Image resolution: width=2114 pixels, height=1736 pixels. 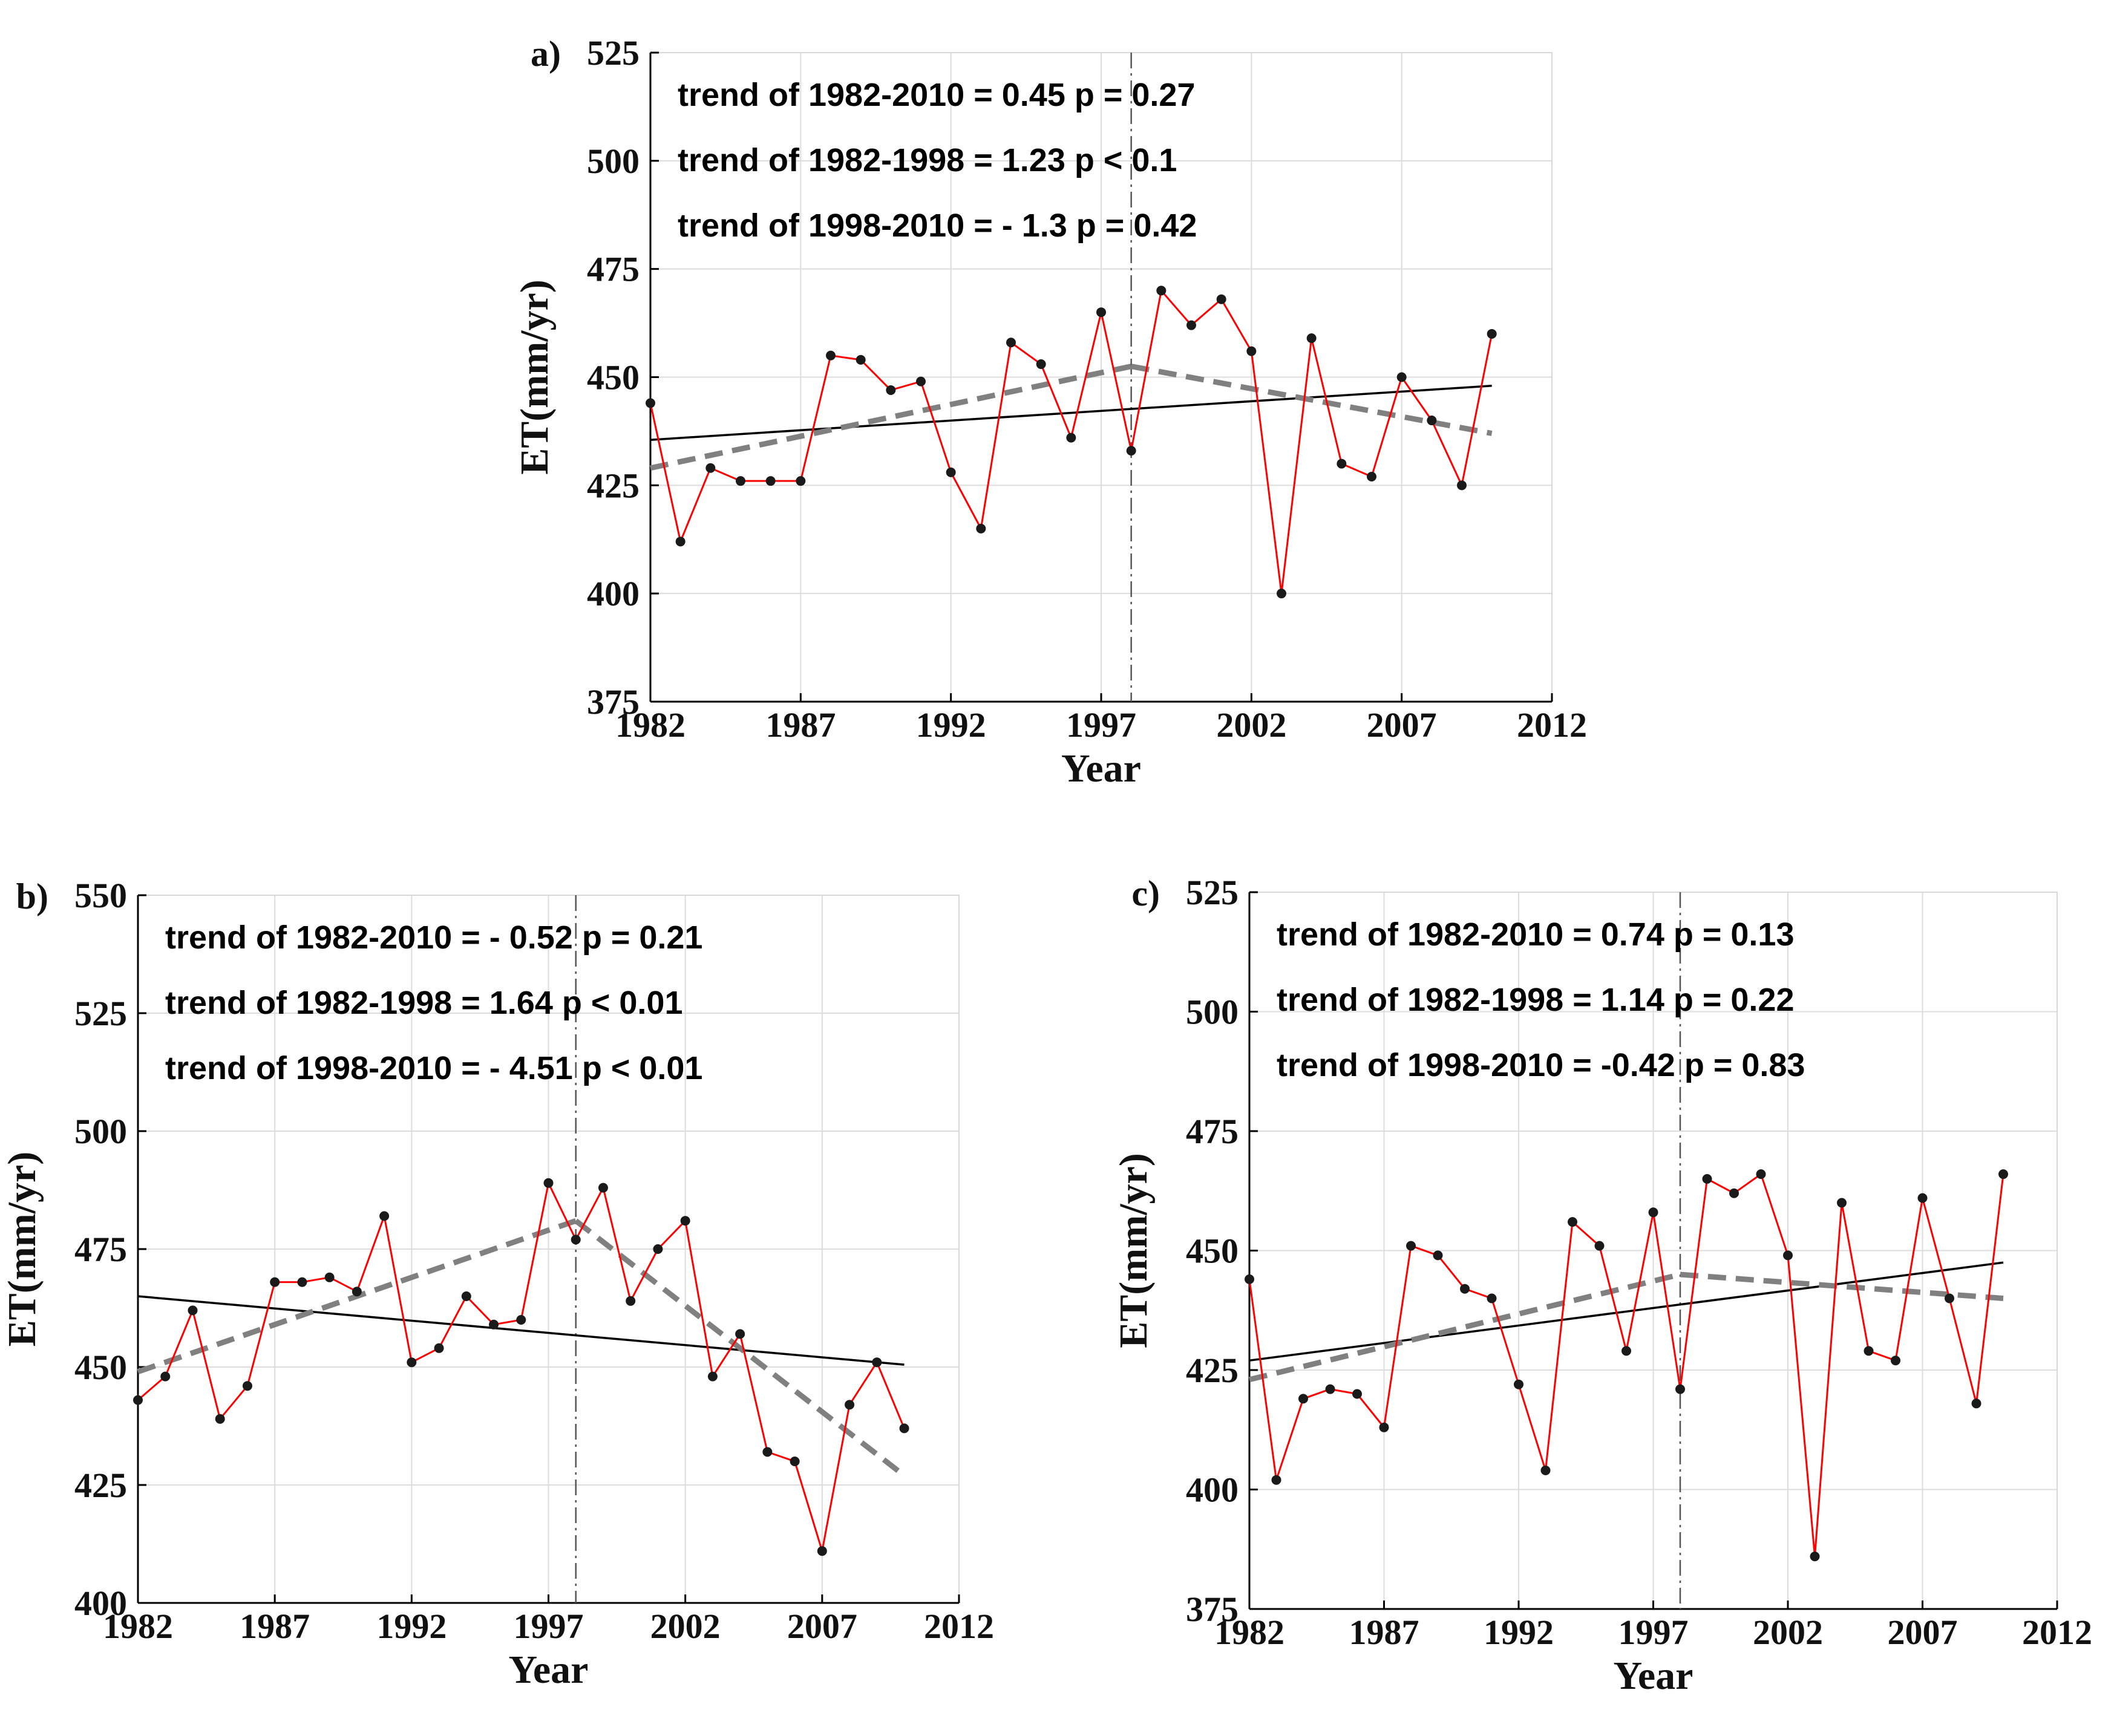 I want to click on x-tick-label: 2012, so click(x=1552, y=725).